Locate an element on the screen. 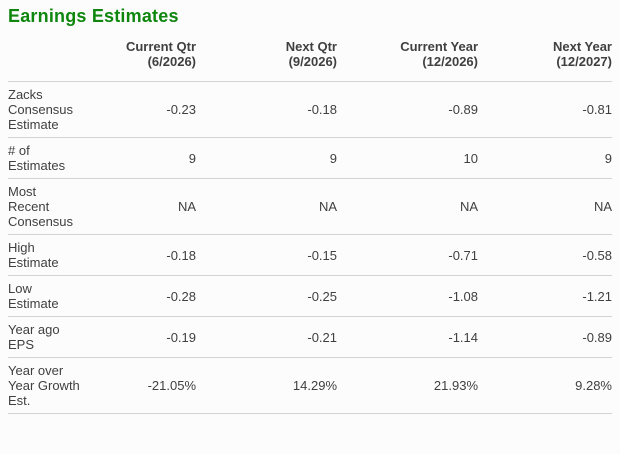 This screenshot has width=620, height=454. table-row-most-recent-consensus: Most Recent Consensus NA NA NA NA is located at coordinates (310, 206).